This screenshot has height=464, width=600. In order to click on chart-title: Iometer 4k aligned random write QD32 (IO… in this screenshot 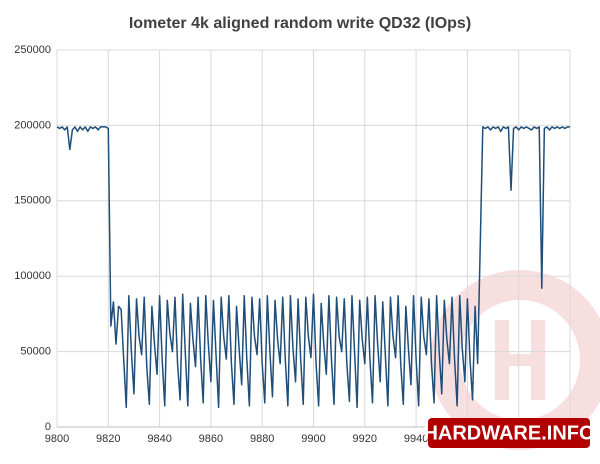, I will do `click(300, 23)`.